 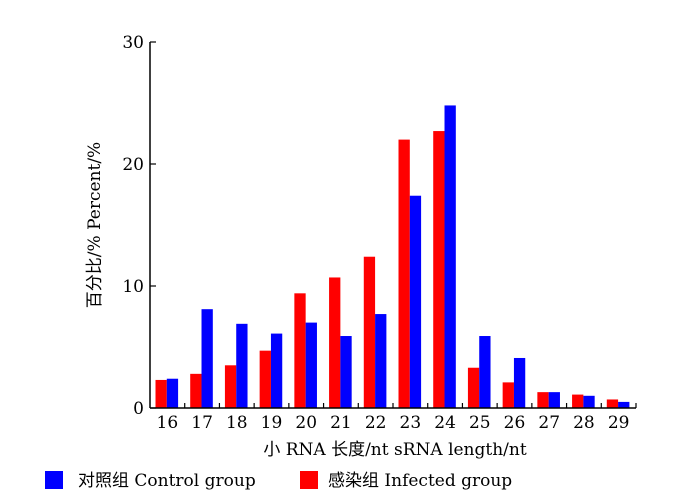 I want to click on y-tick-label-30: 30, so click(x=133, y=43).